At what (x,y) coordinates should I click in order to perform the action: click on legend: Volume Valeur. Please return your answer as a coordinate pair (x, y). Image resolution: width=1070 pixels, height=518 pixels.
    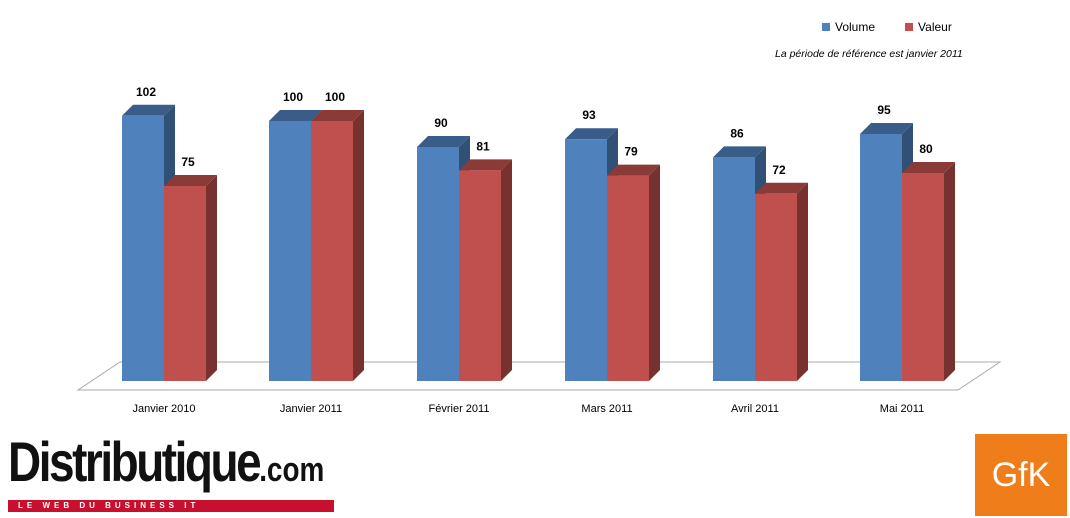
    Looking at the image, I should click on (887, 27).